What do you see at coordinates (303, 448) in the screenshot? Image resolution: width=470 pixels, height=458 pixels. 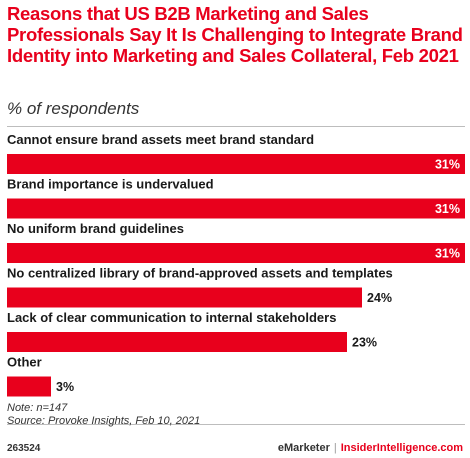 I see `emarketer-logo-text: eMarketer` at bounding box center [303, 448].